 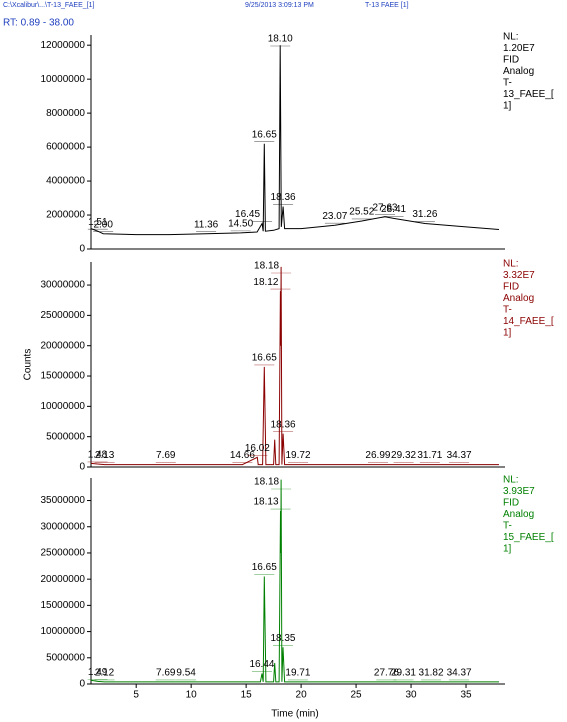 What do you see at coordinates (386, 673) in the screenshot?
I see `peak-label: 27.76` at bounding box center [386, 673].